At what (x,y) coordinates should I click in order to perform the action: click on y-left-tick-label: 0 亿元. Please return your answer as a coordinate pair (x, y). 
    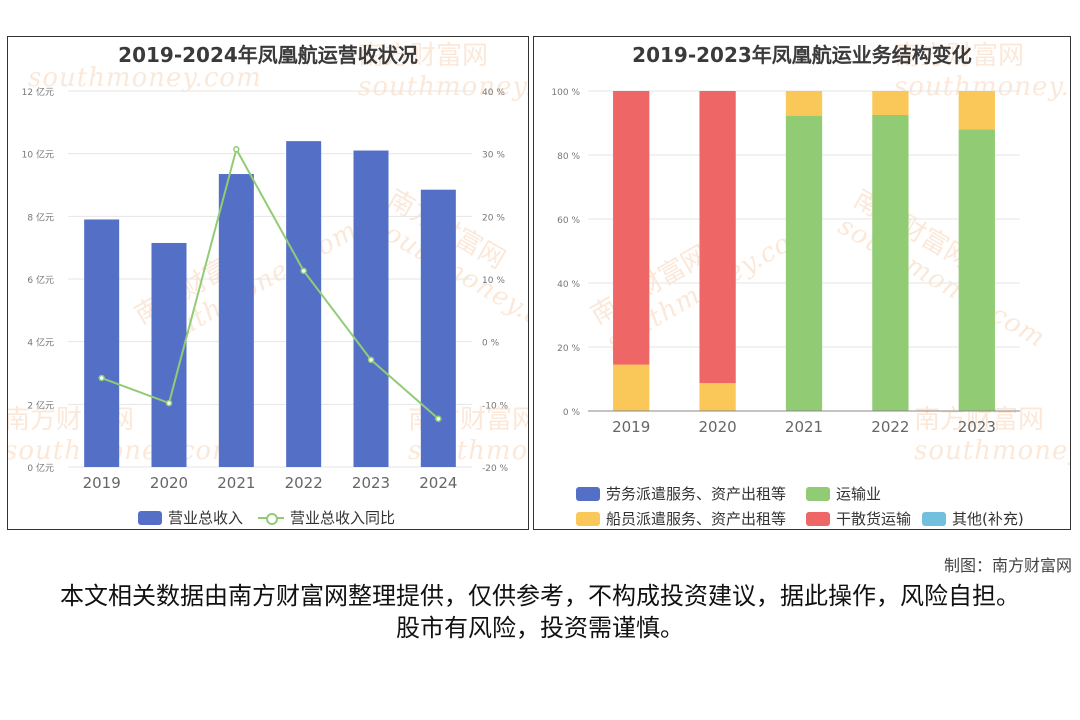
    Looking at the image, I should click on (40, 468).